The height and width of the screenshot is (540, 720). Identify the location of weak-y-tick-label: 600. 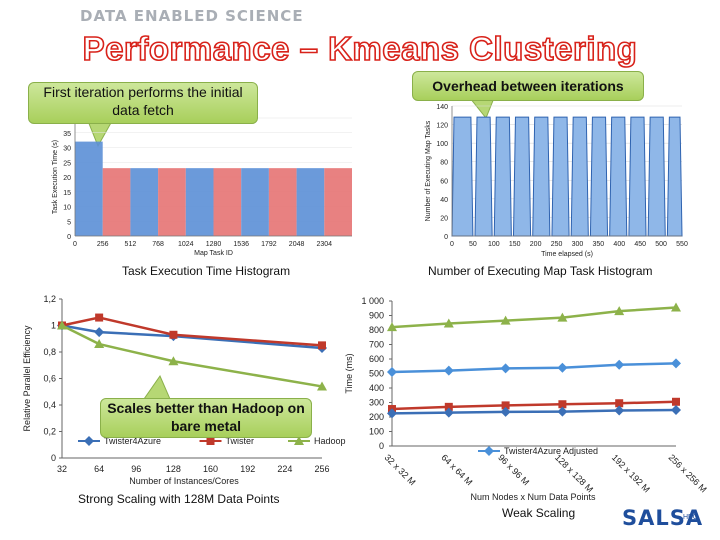
(376, 359).